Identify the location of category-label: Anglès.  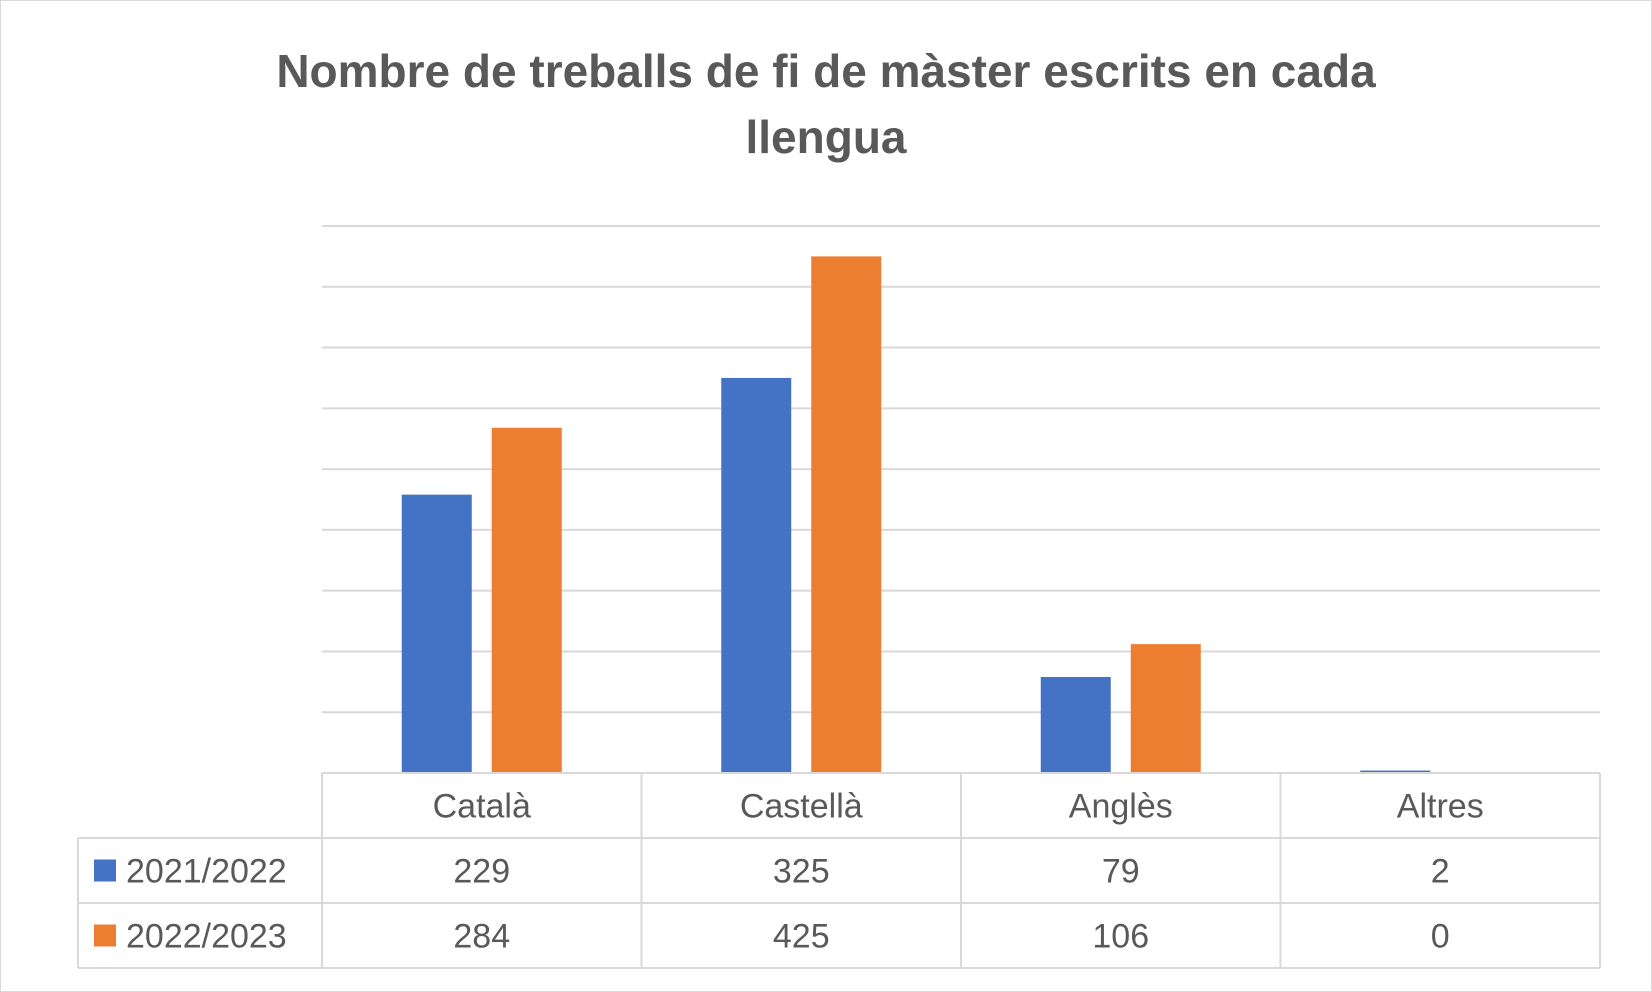
(1121, 807).